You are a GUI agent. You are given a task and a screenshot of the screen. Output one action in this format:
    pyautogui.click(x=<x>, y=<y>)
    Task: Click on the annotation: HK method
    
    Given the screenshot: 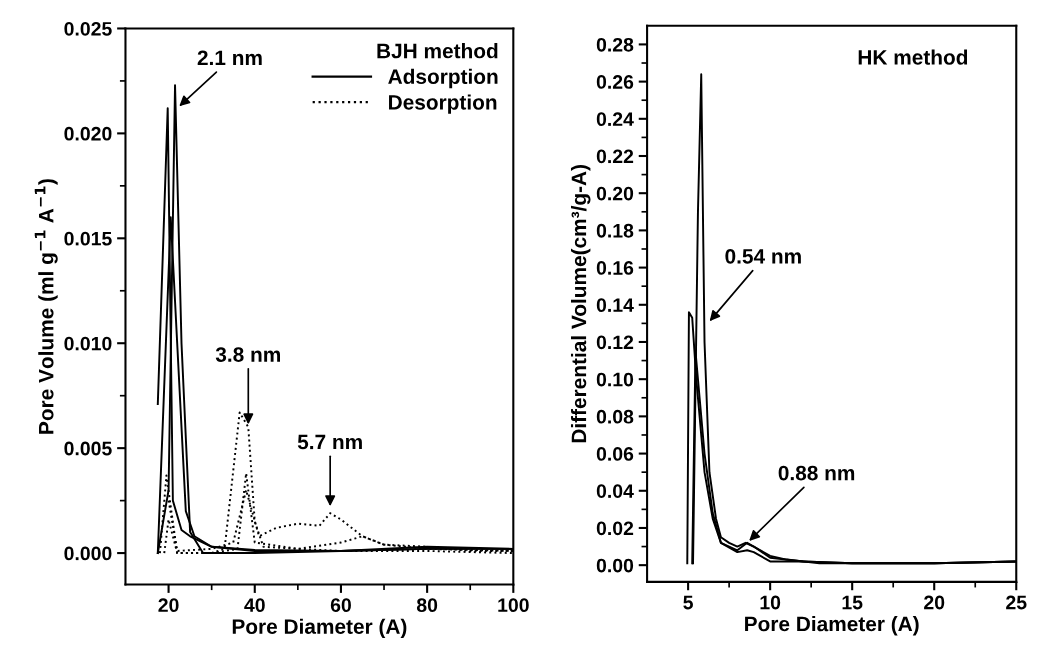 What is the action you would take?
    pyautogui.click(x=913, y=57)
    